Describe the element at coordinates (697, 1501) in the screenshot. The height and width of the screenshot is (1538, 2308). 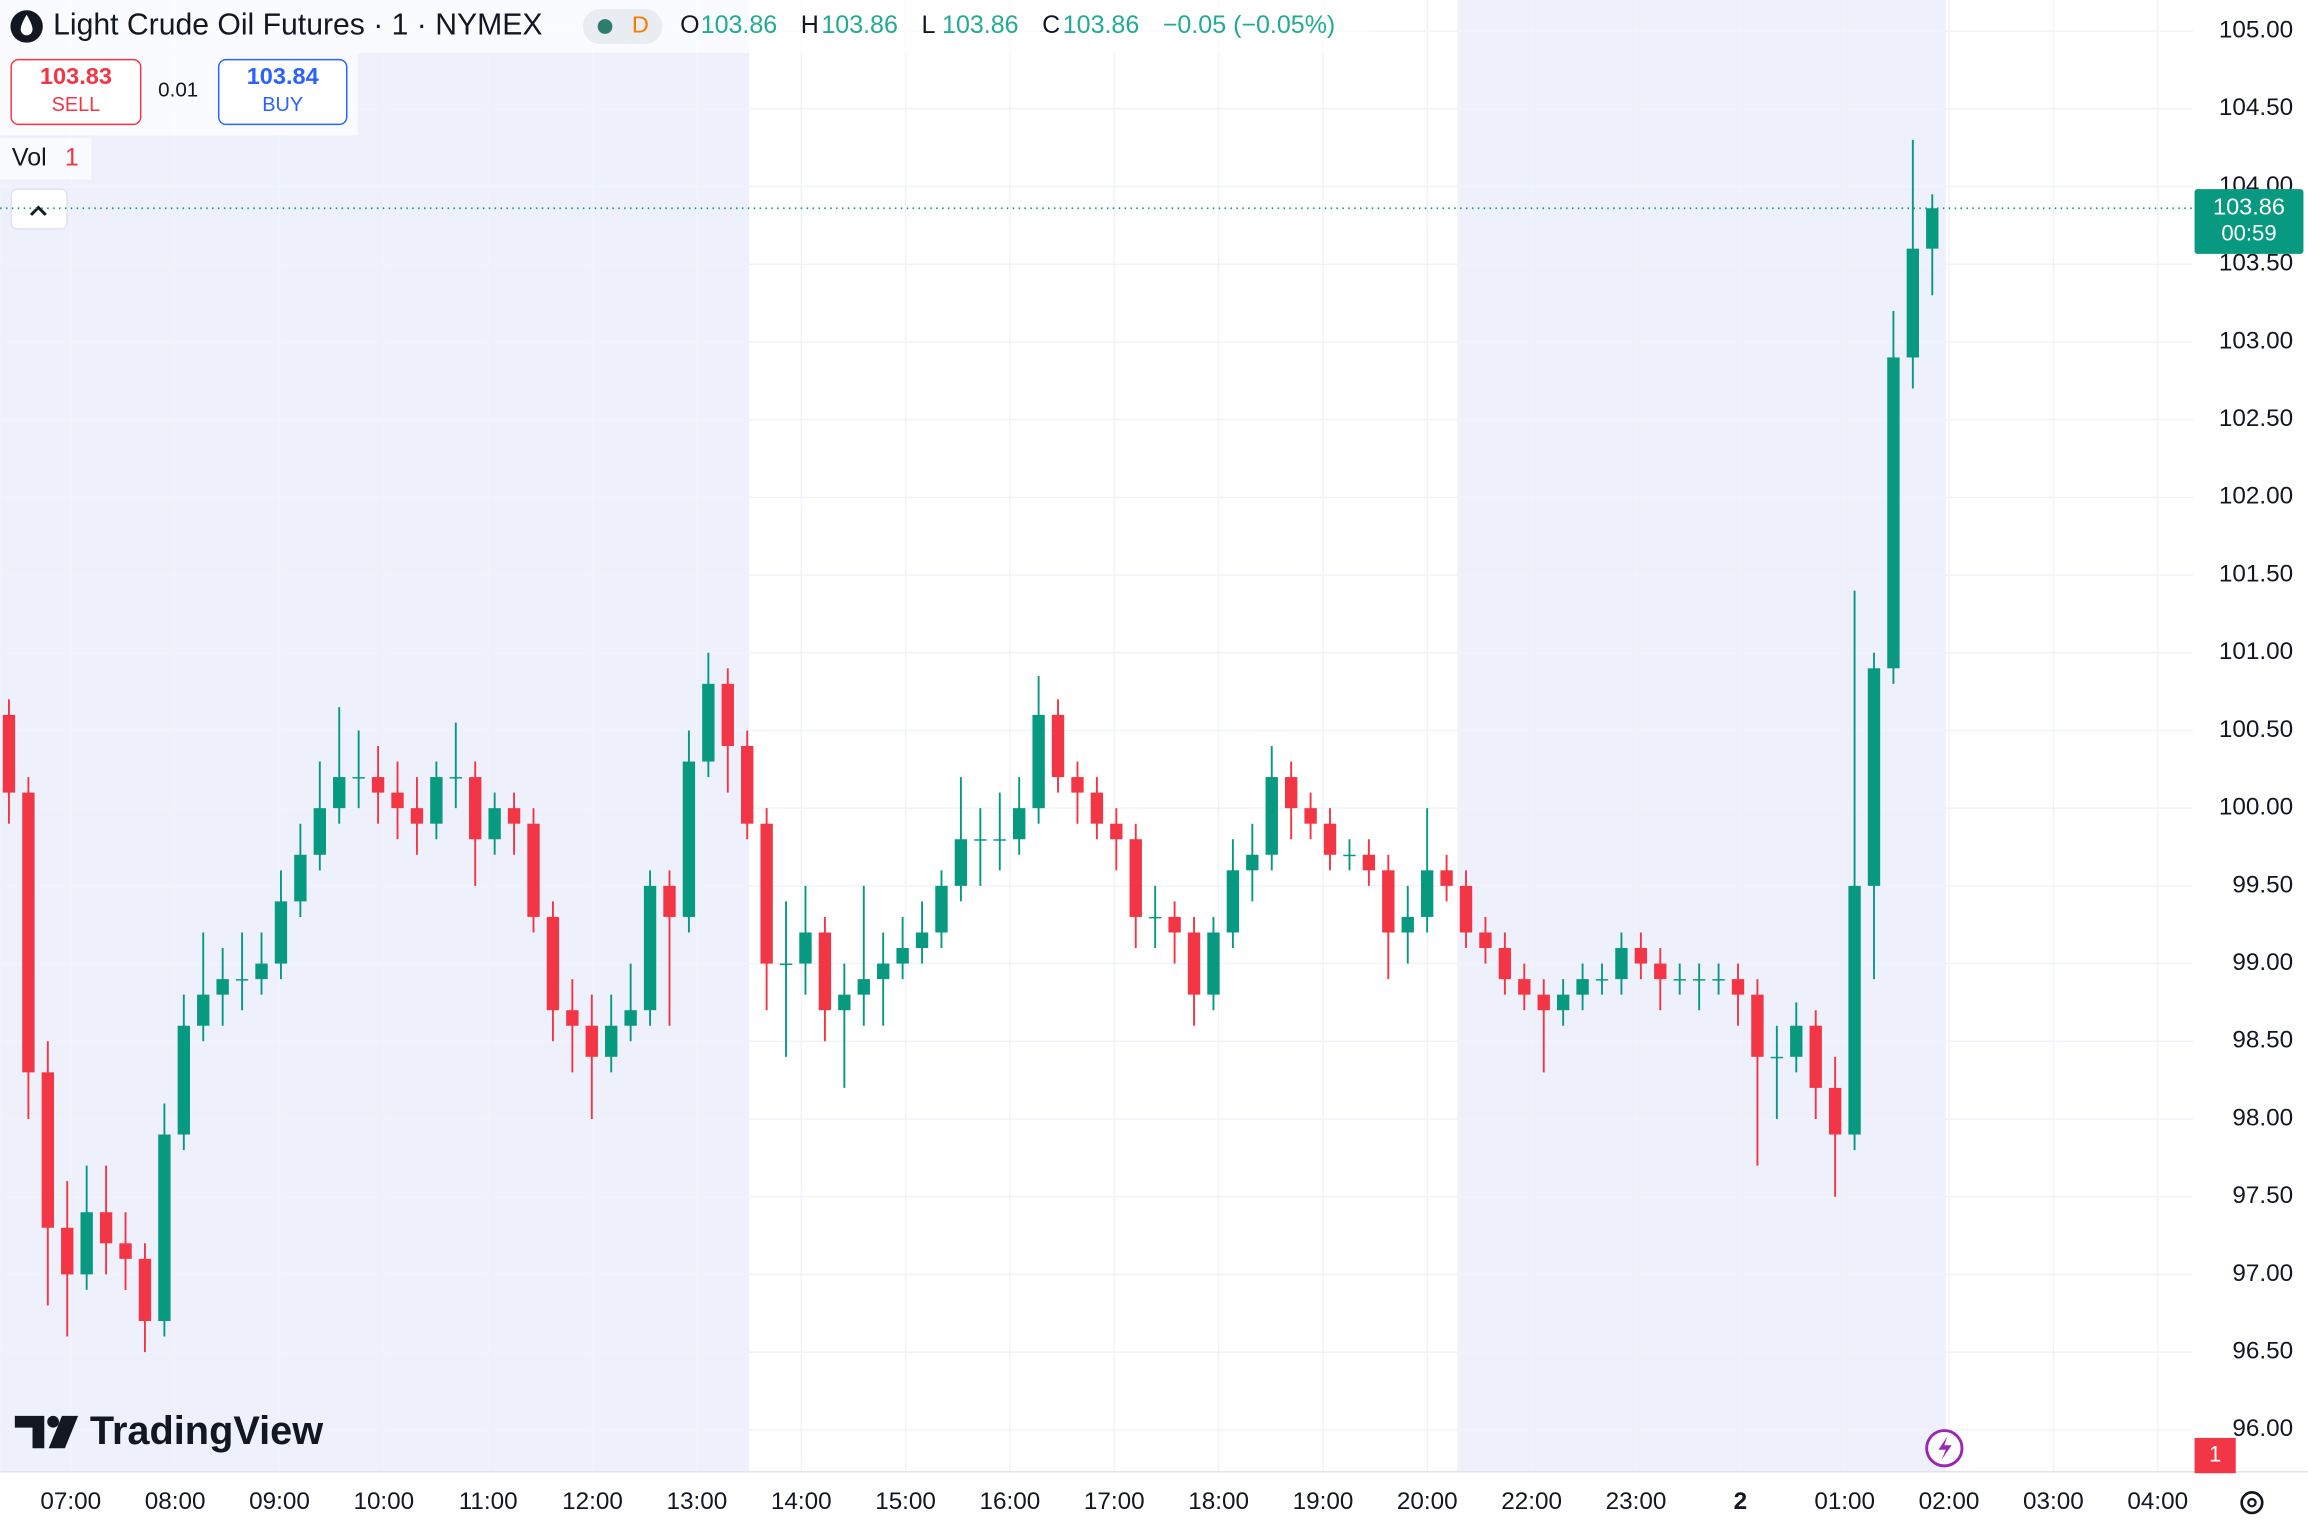
I see `x-tick-label: 13:00` at that location.